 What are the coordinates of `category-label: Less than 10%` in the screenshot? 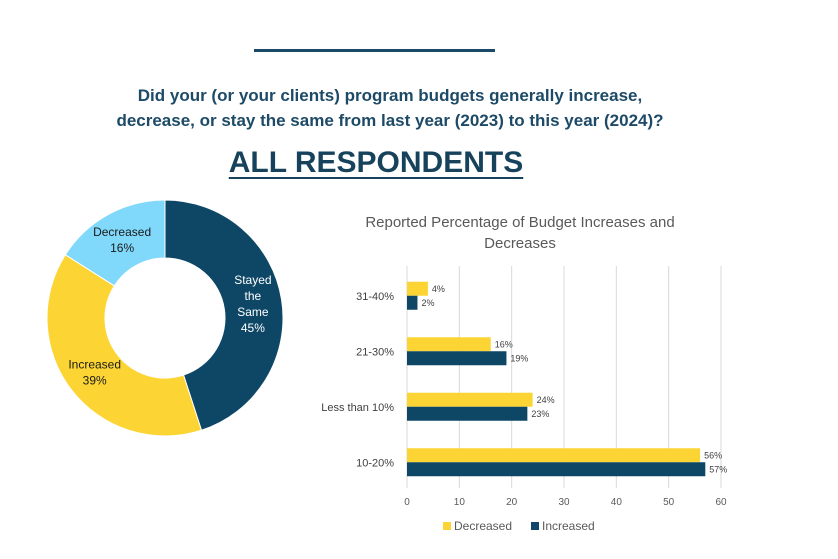 It's located at (357, 408).